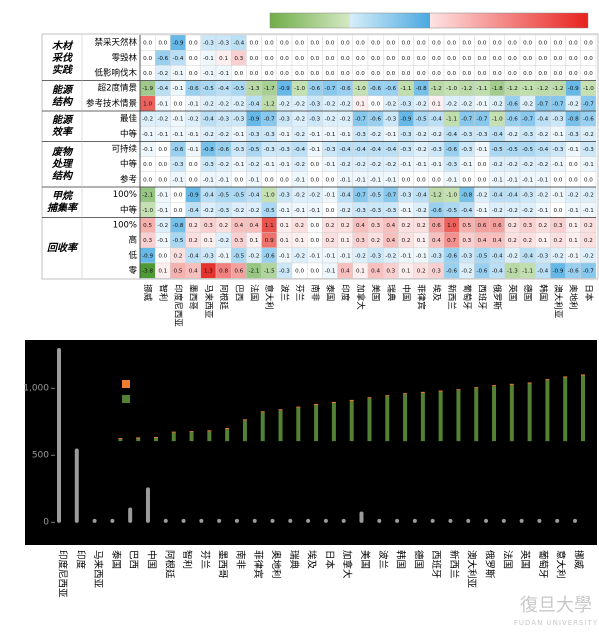 The width and height of the screenshot is (599, 633). What do you see at coordinates (36, 389) in the screenshot?
I see `y-tick-label: 1,000` at bounding box center [36, 389].